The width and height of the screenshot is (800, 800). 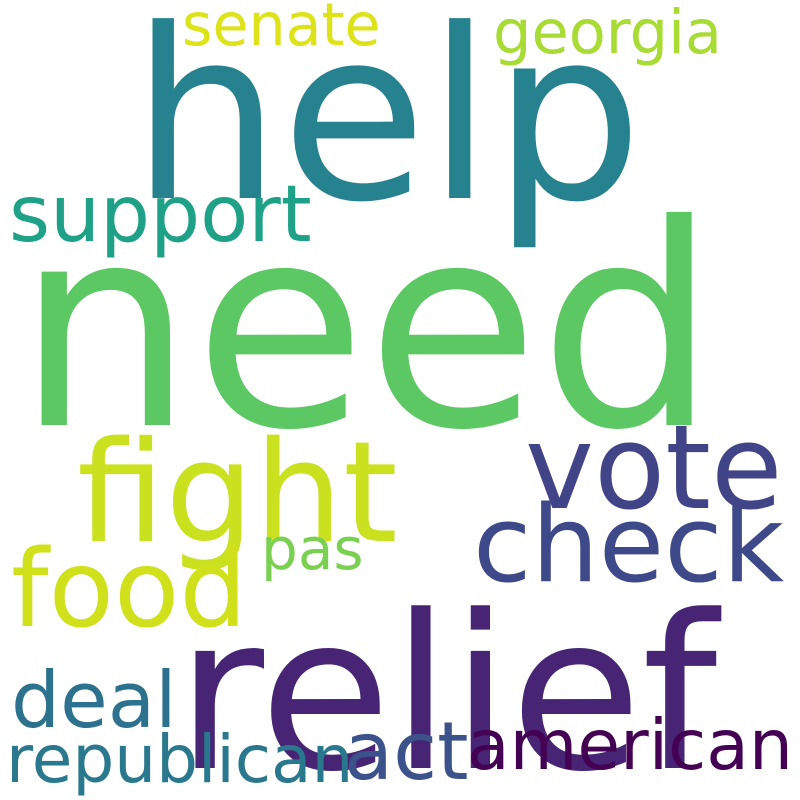 I want to click on word-fight: fight, so click(x=237, y=494).